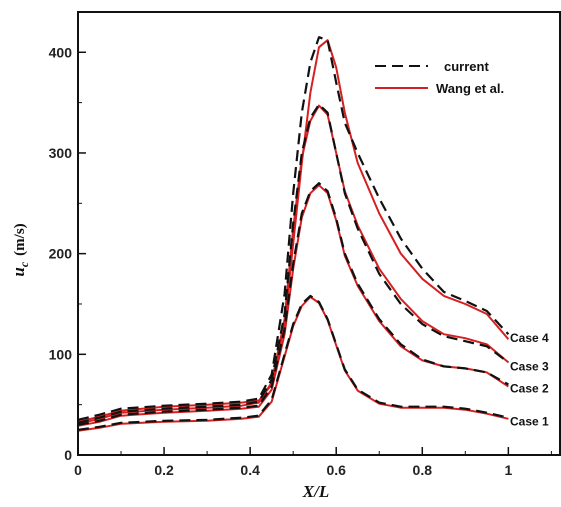 This screenshot has height=507, width=561. What do you see at coordinates (466, 66) in the screenshot?
I see `legend-label: current` at bounding box center [466, 66].